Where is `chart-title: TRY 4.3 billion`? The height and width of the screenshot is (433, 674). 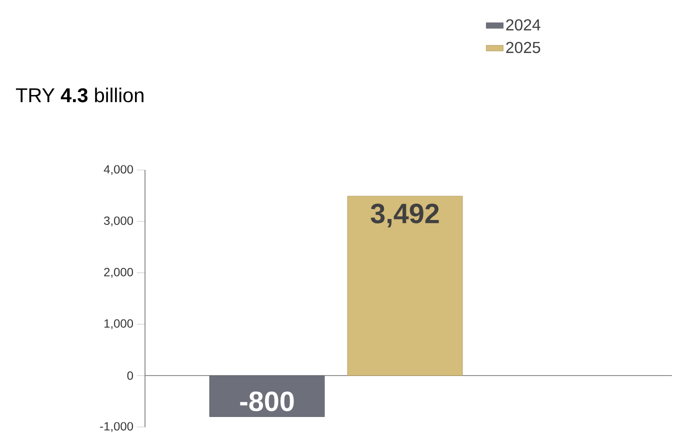
chart-title: TRY 4.3 billion is located at coordinates (80, 95).